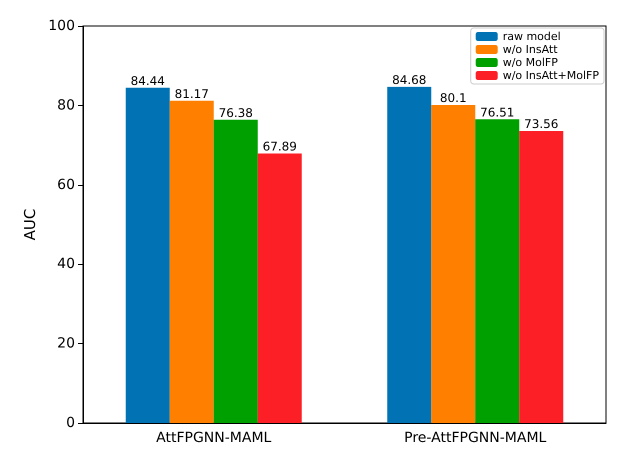  Describe the element at coordinates (497, 112) in the screenshot. I see `data-label: 76.51` at that location.